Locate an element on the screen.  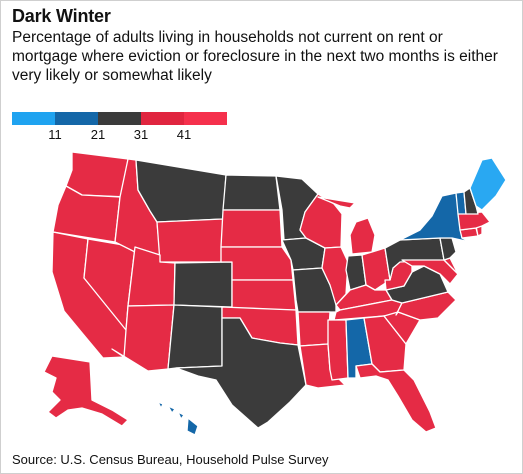
state-ms is located at coordinates (338, 350).